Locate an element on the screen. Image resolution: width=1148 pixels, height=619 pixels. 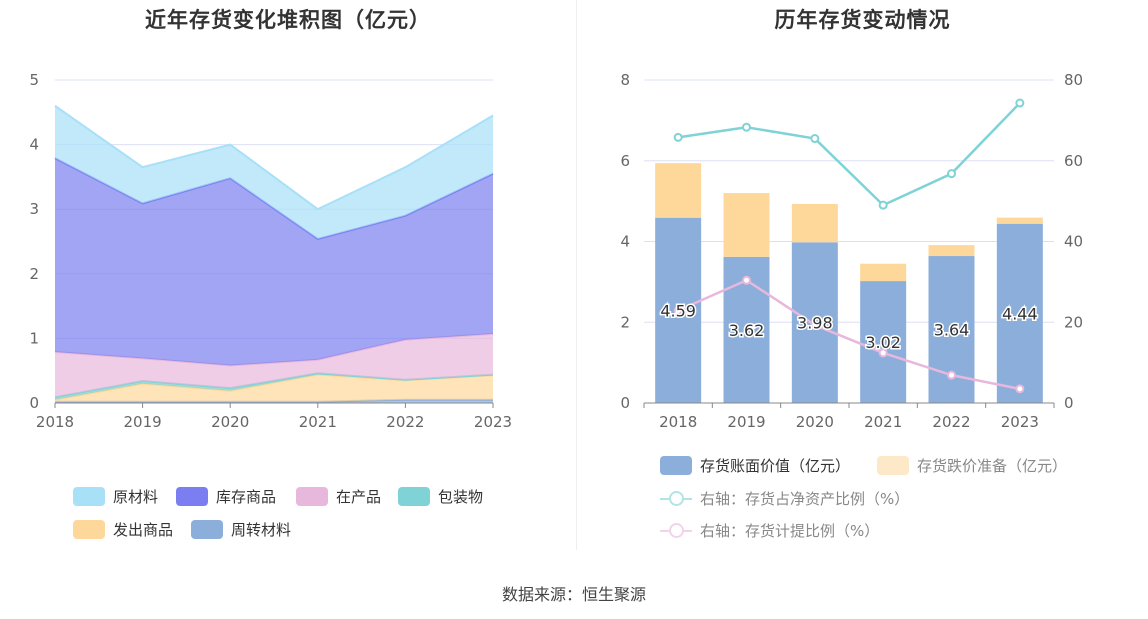
y-tick-label: 5 is located at coordinates (34, 80).